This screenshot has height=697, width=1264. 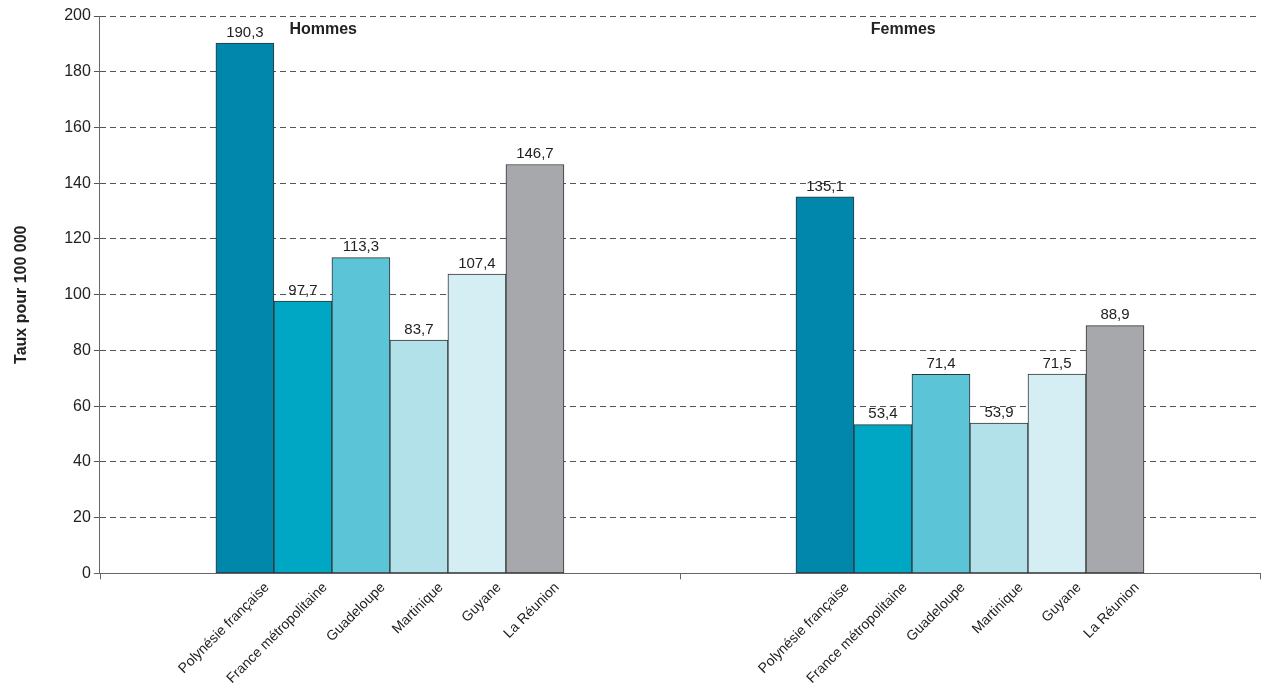 What do you see at coordinates (303, 289) in the screenshot?
I see `data-label: 97,7` at bounding box center [303, 289].